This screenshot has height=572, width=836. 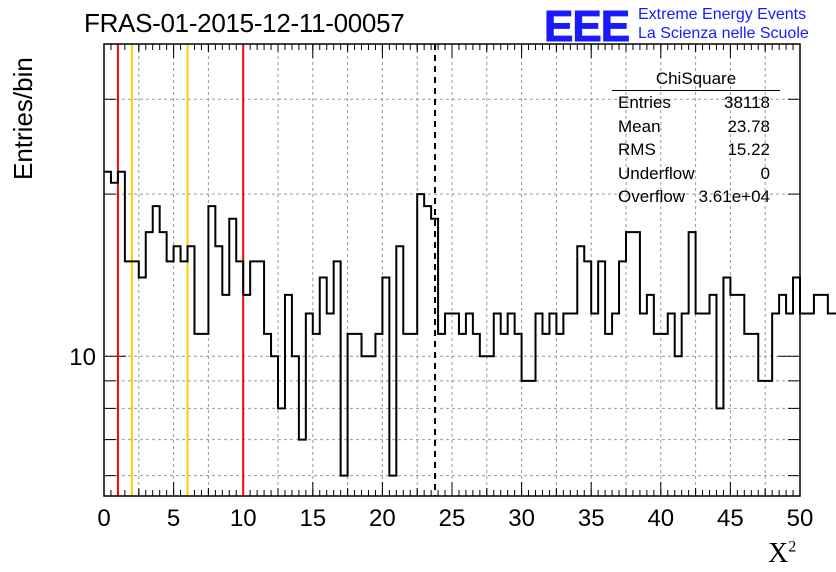 I want to click on x-tick-label: 5, so click(x=173, y=518).